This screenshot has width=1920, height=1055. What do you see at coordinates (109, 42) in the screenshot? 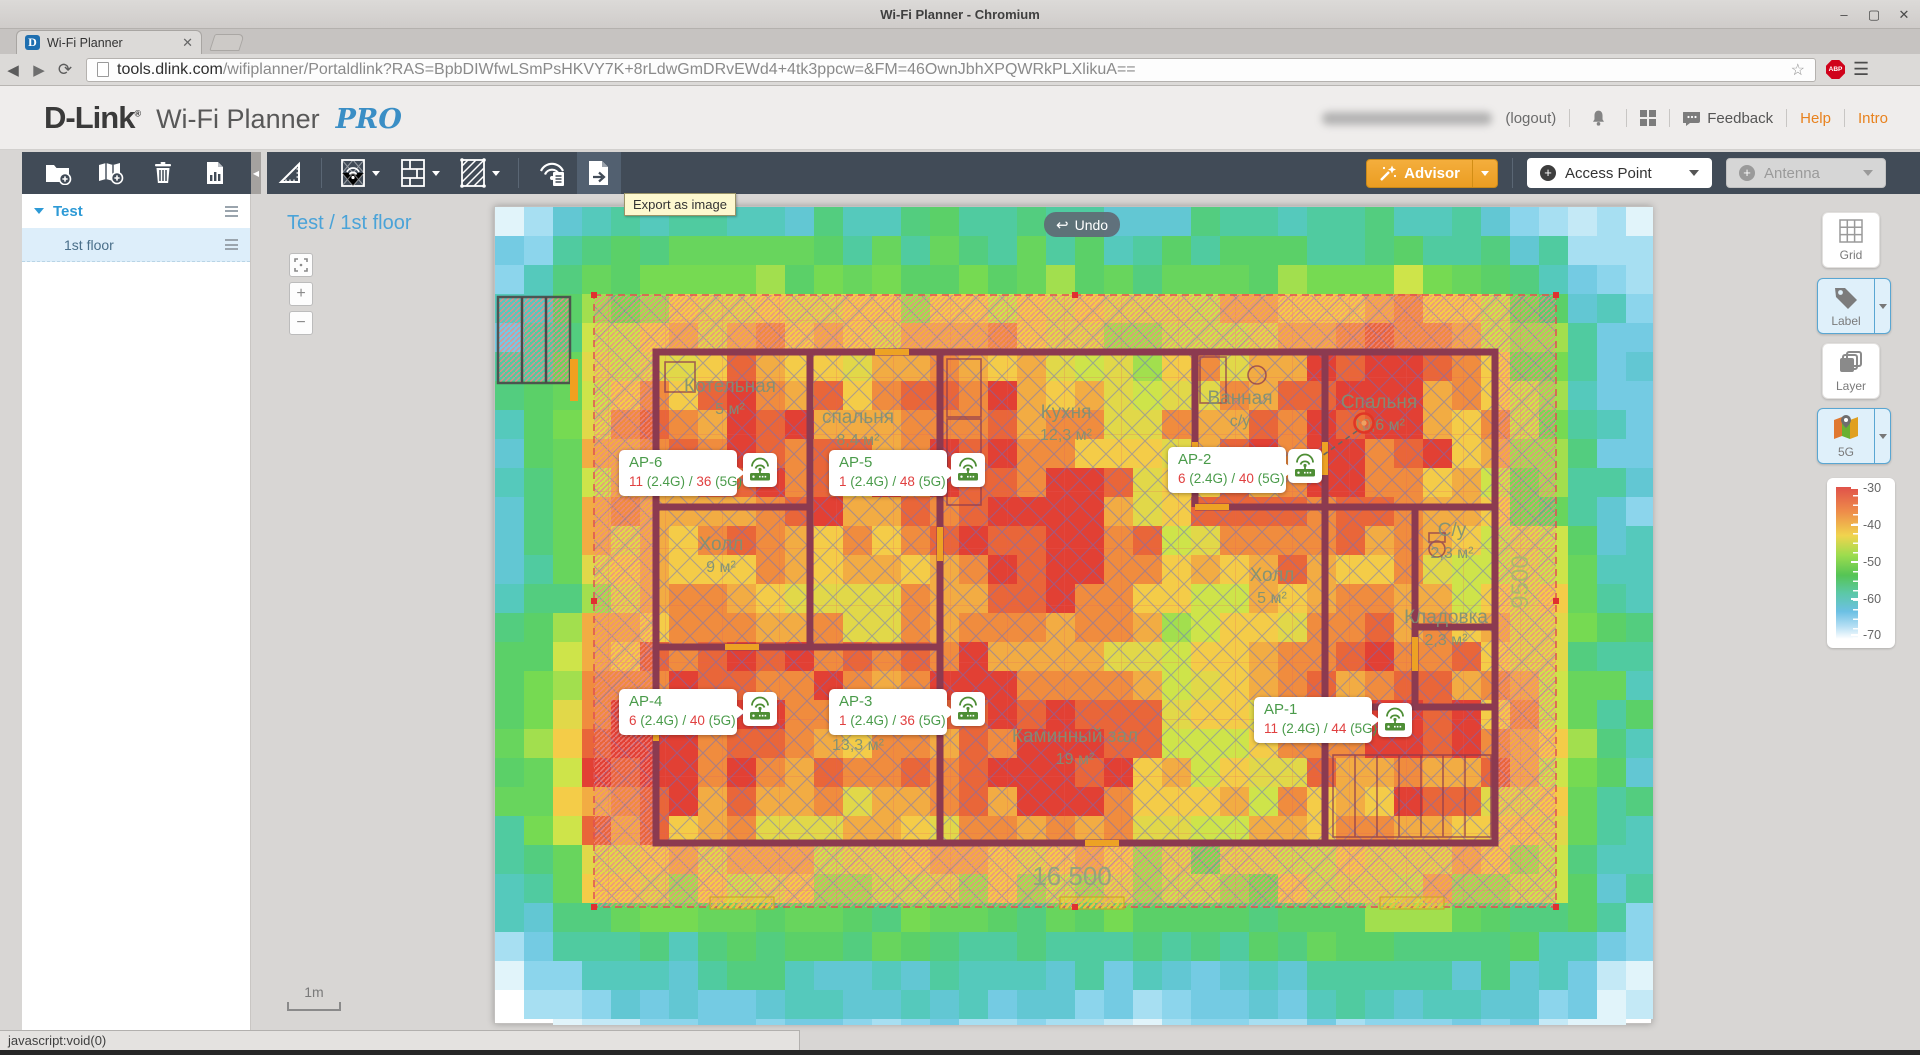
I see `browser-tab: D Wi-Fi Planner ✕` at bounding box center [109, 42].